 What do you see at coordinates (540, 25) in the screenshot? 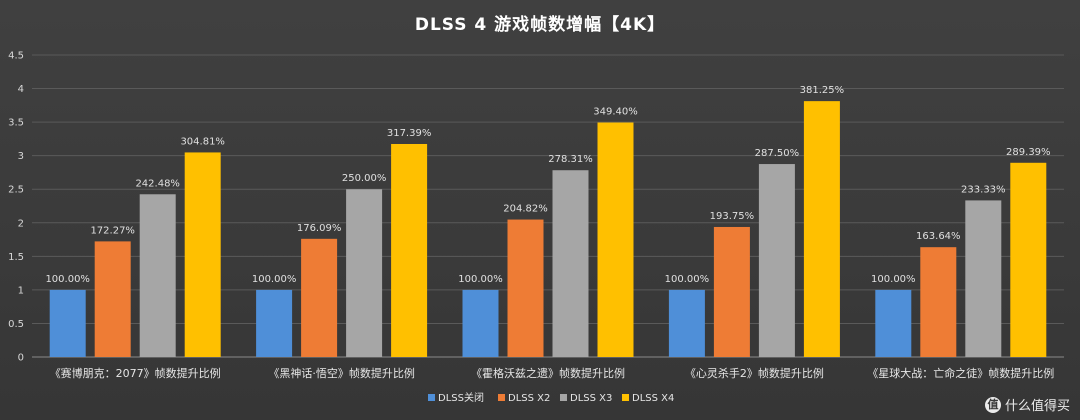
I see `chart-title: DLSS 4 游戏帧数增幅【4K】` at bounding box center [540, 25].